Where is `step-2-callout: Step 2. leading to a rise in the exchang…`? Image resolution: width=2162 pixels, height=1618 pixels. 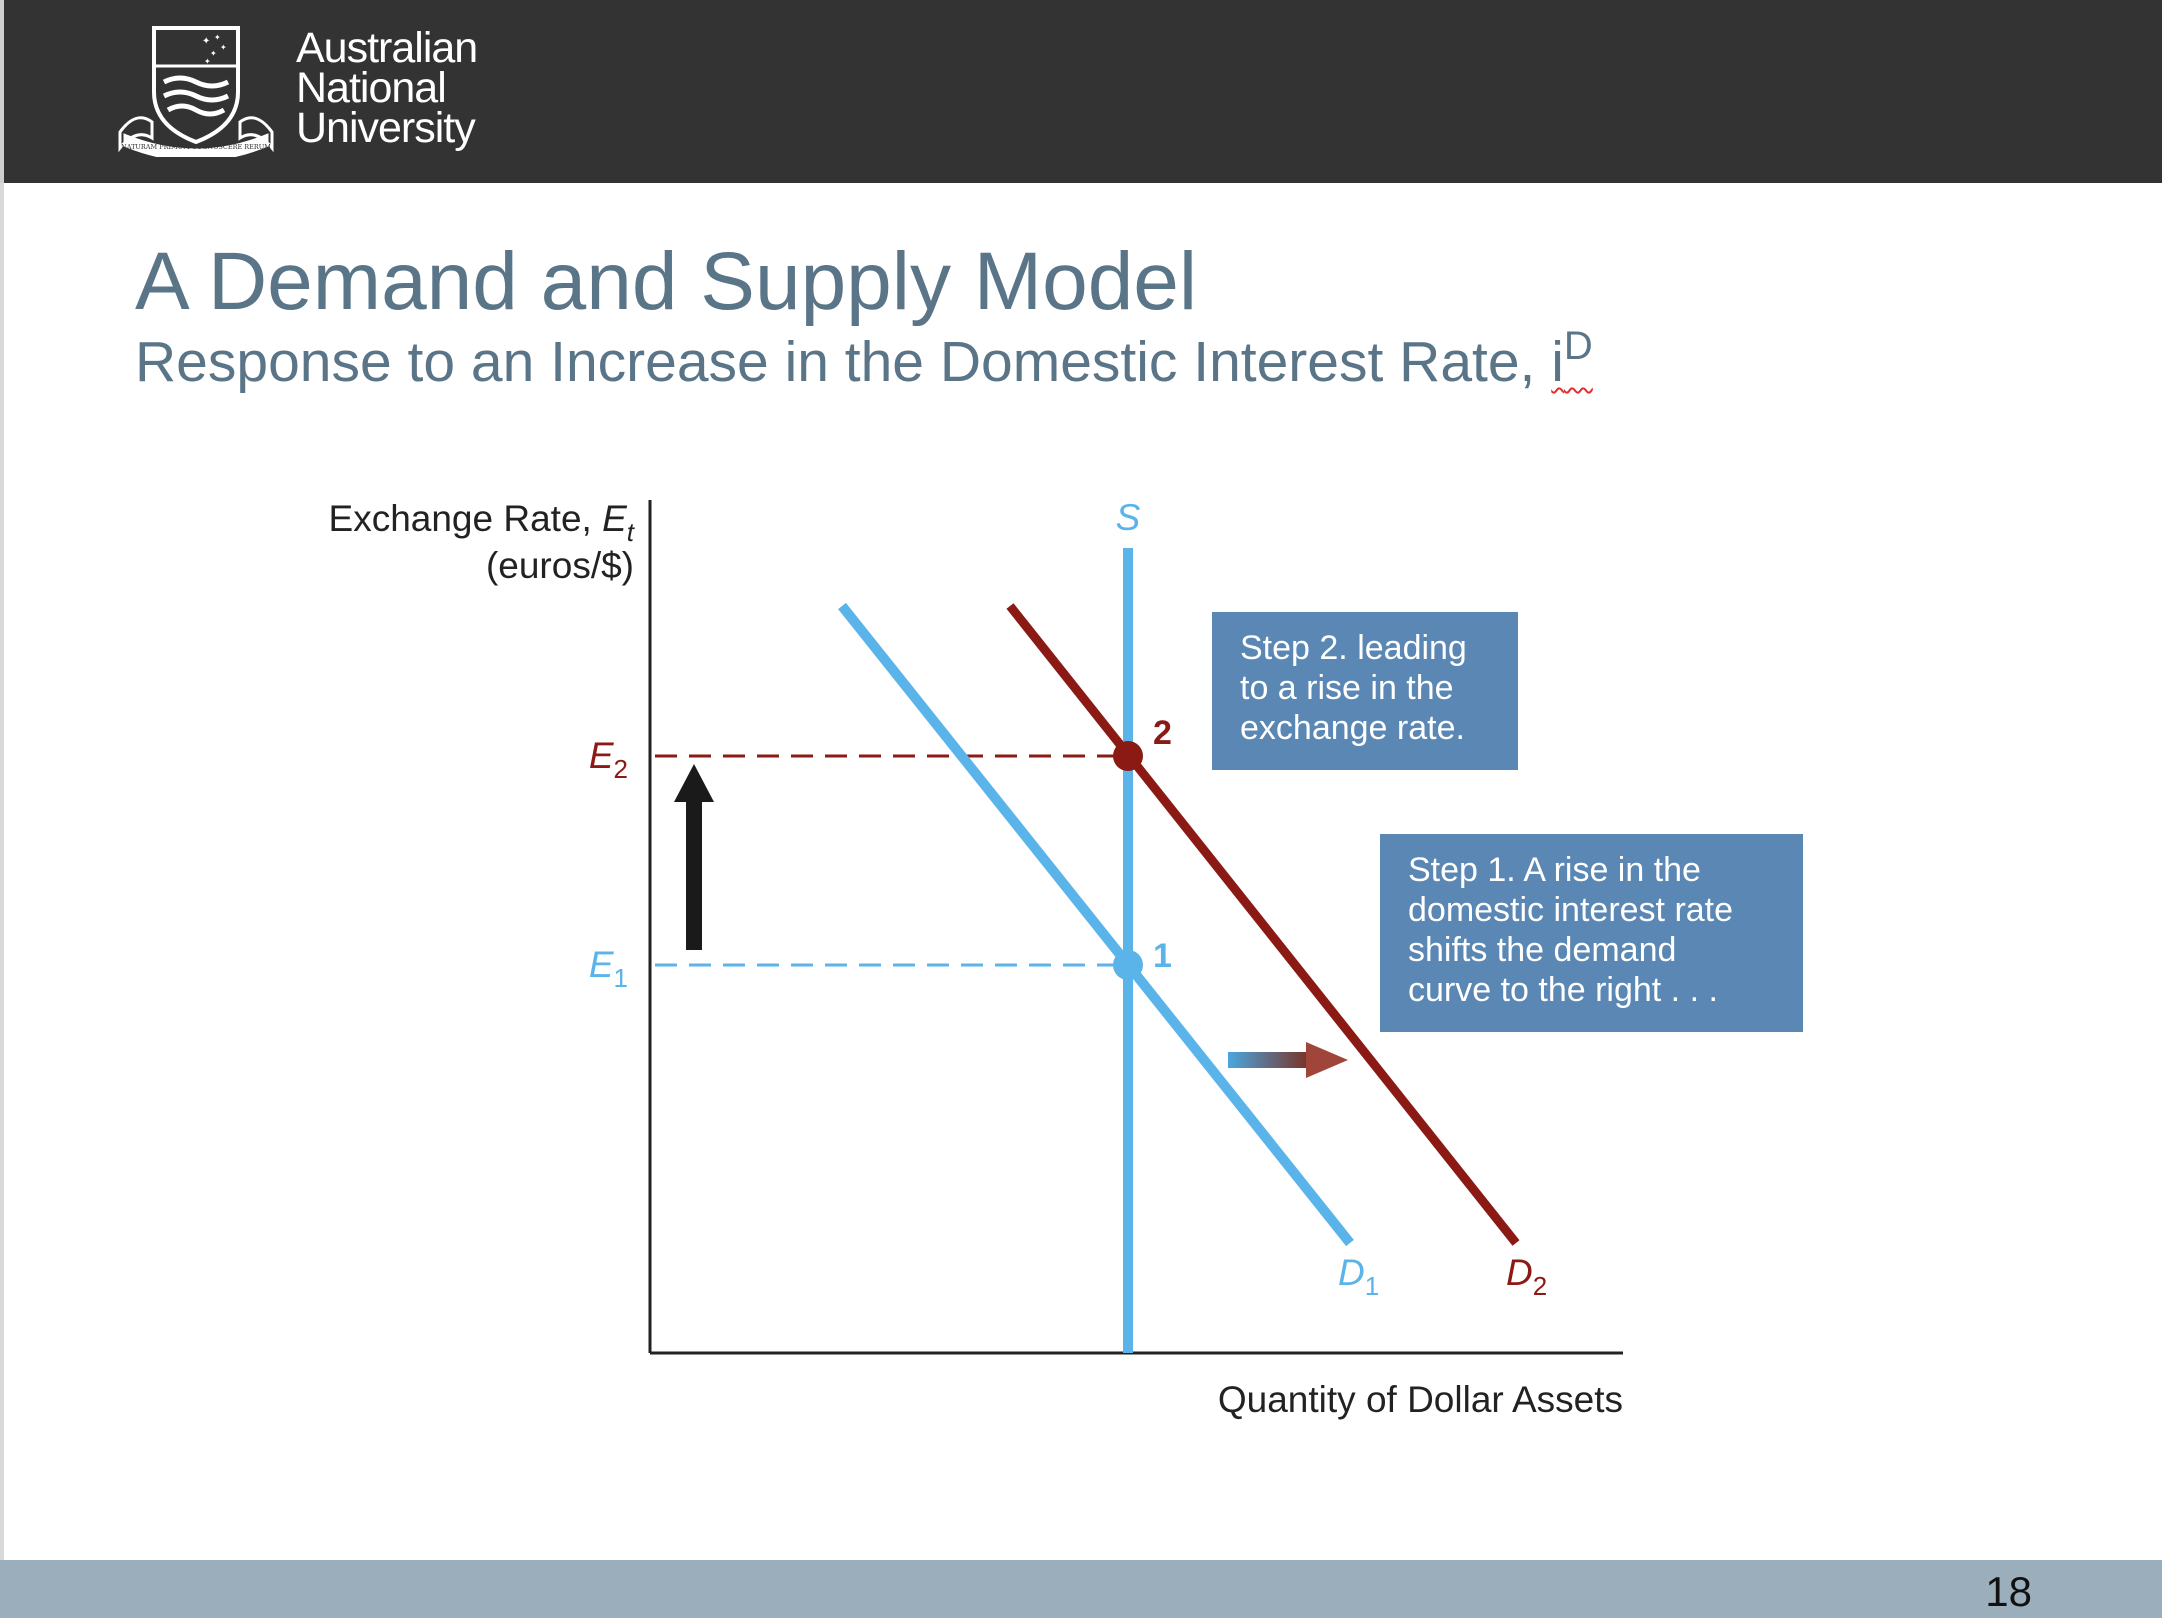
step-2-callout: Step 2. leading to a rise in the exchang… is located at coordinates (1365, 691).